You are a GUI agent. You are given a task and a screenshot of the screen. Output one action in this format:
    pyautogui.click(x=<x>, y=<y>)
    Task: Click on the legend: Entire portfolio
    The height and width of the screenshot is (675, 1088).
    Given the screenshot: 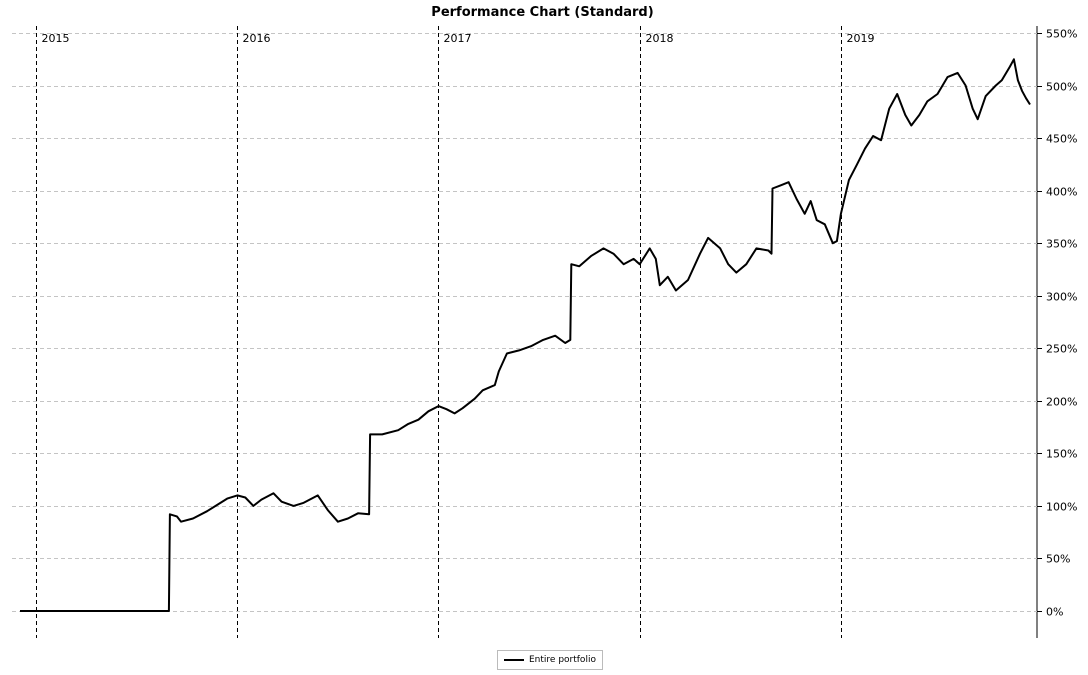 What is the action you would take?
    pyautogui.click(x=550, y=660)
    